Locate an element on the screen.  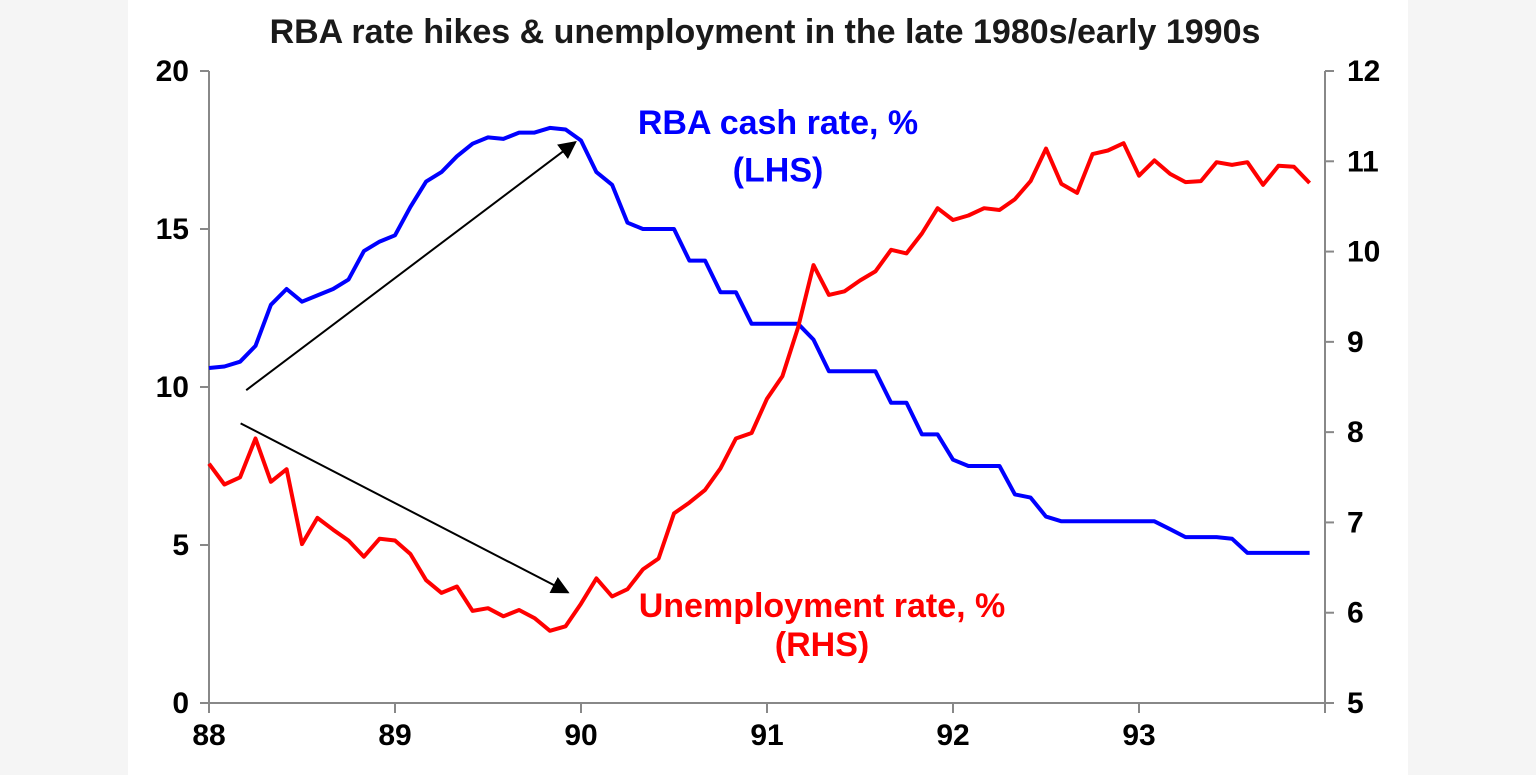
right-y-tick-label: 7 is located at coordinates (1355, 522).